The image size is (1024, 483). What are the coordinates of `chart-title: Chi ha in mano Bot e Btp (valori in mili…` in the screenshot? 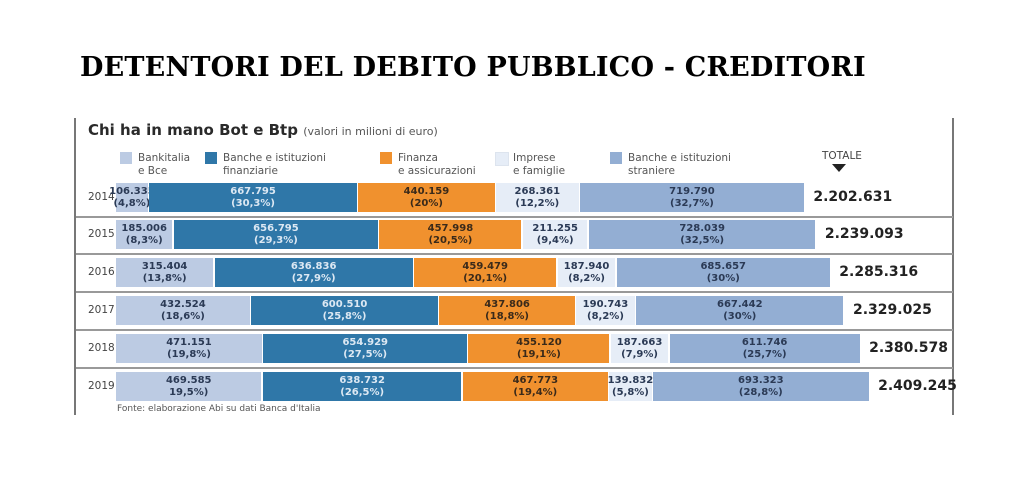 It's located at (263, 130).